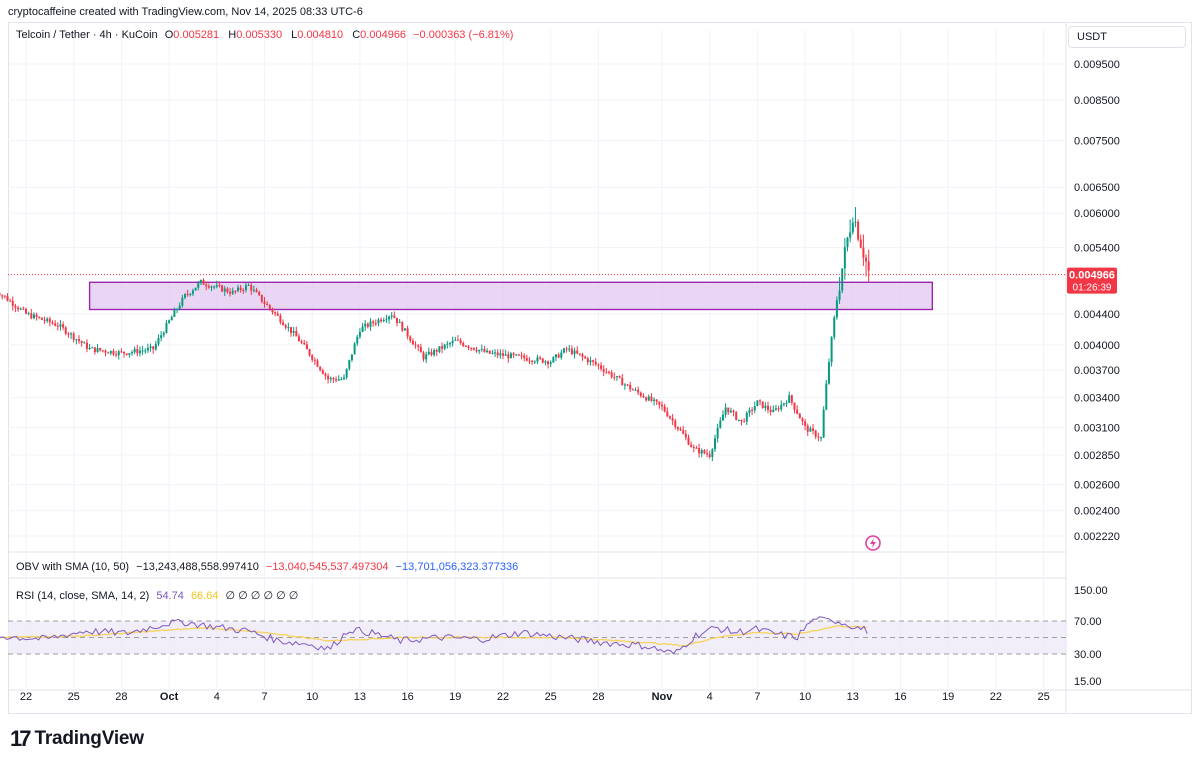  What do you see at coordinates (1097, 142) in the screenshot?
I see `y-tick-label: 0.007500` at bounding box center [1097, 142].